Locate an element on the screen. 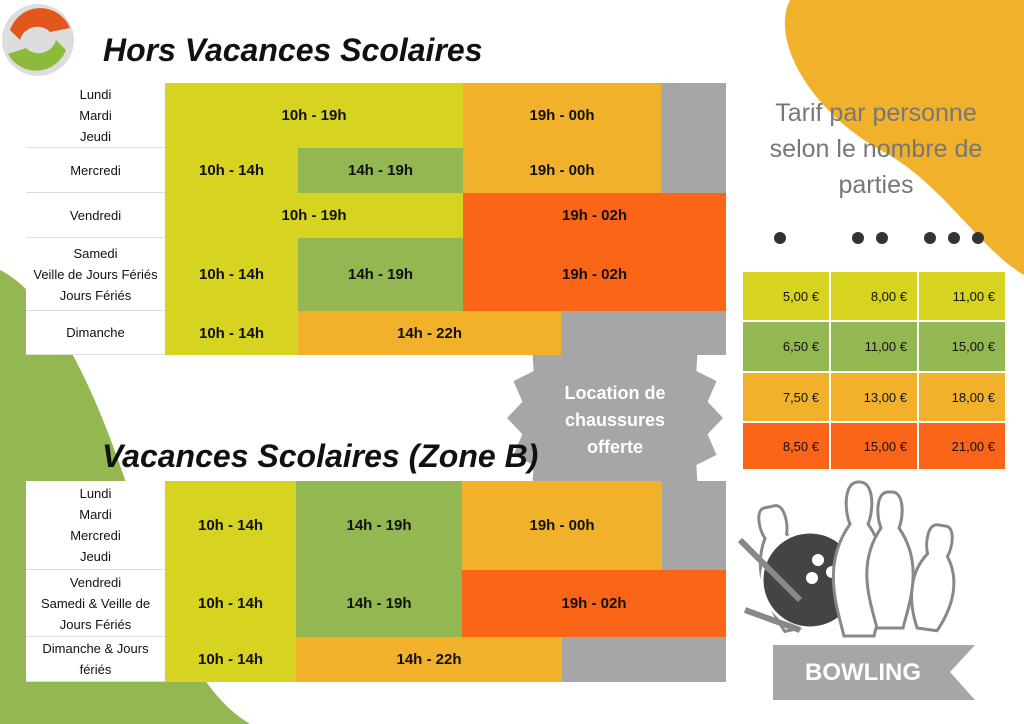 The width and height of the screenshot is (1024, 724). row-label: Samedi Veille de Jours Fériés Jours Fériés is located at coordinates (95, 274).